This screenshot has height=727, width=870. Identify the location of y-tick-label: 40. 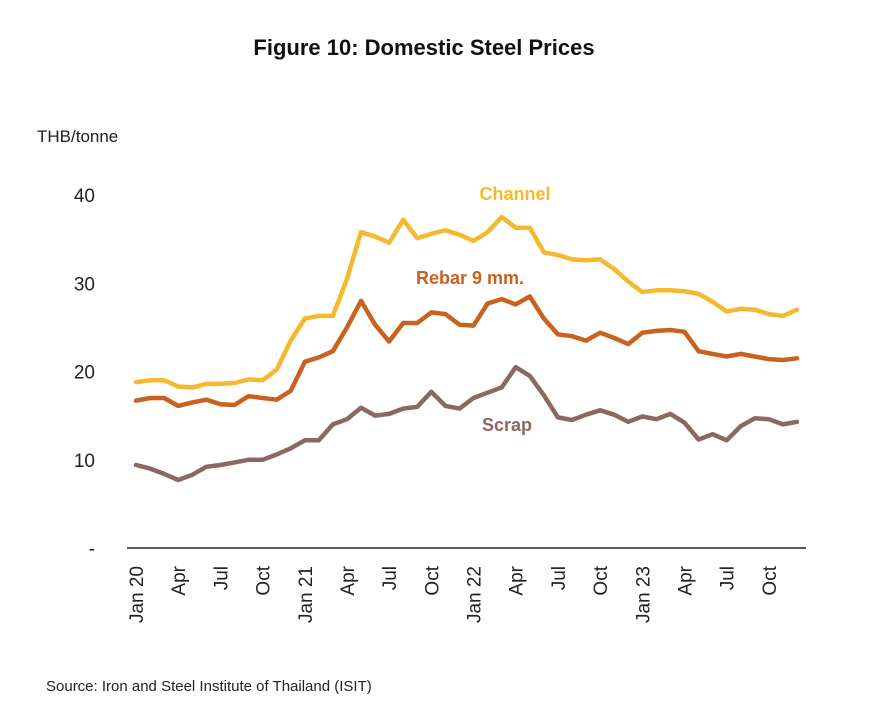
(84, 196).